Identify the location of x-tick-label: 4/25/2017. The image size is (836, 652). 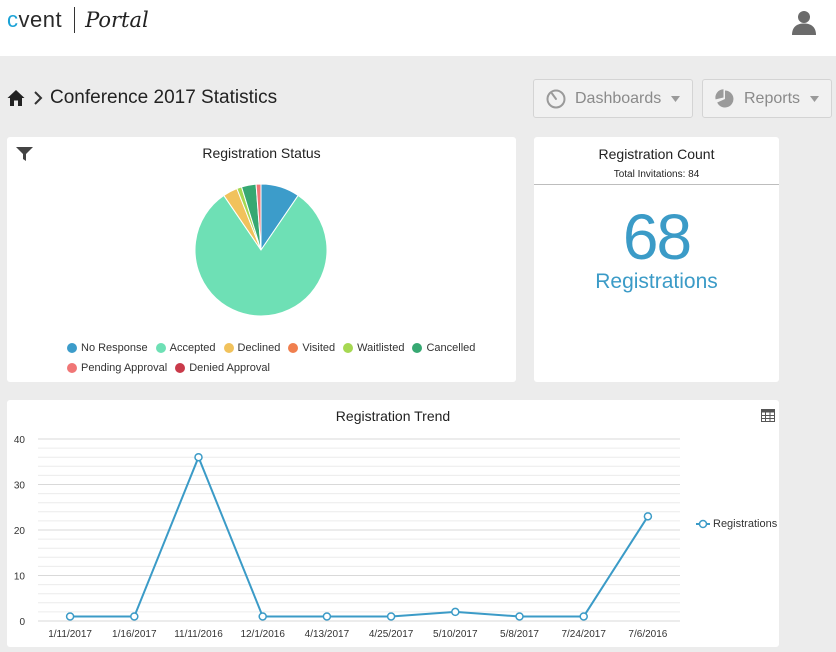
(391, 634).